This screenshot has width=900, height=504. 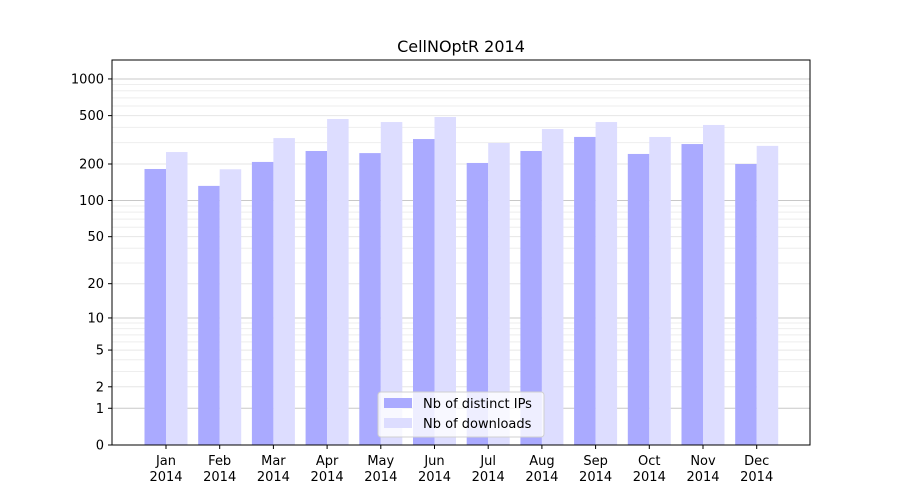 I want to click on x-tick-label: Jan 2014, so click(x=165, y=469).